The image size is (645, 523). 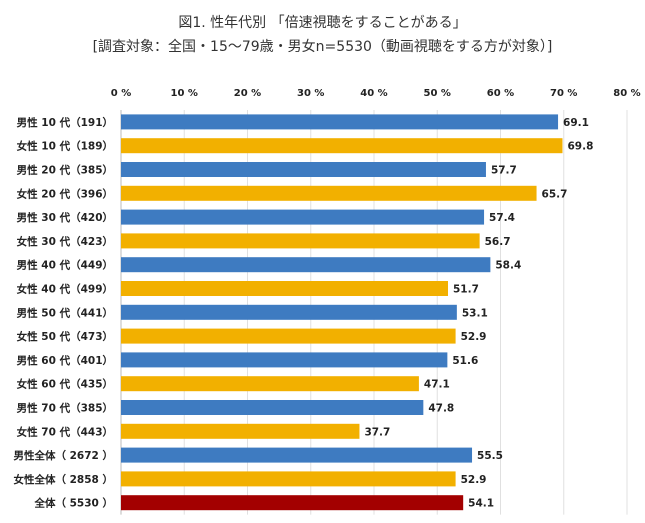 I want to click on category-label: 男性 10 代（191）, so click(x=65, y=122).